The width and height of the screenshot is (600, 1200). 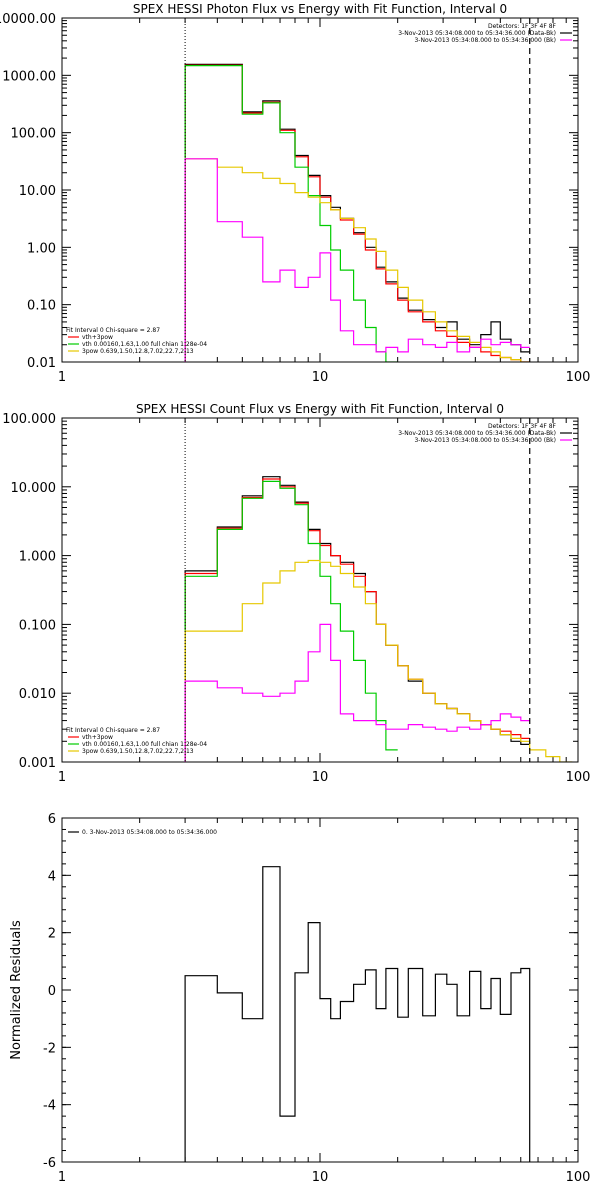 I want to click on y-tick-label: 1.00, so click(x=41, y=248).